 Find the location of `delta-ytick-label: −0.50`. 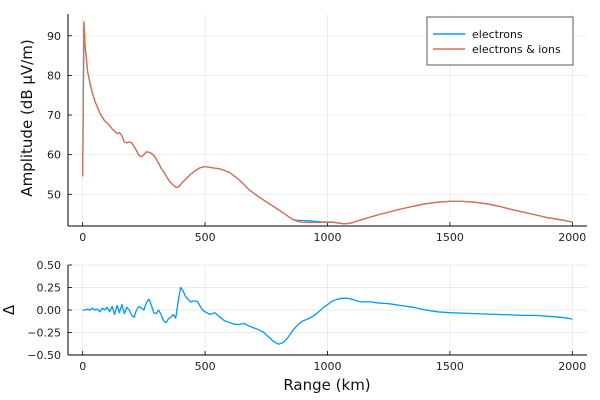

delta-ytick-label: −0.50 is located at coordinates (44, 355).